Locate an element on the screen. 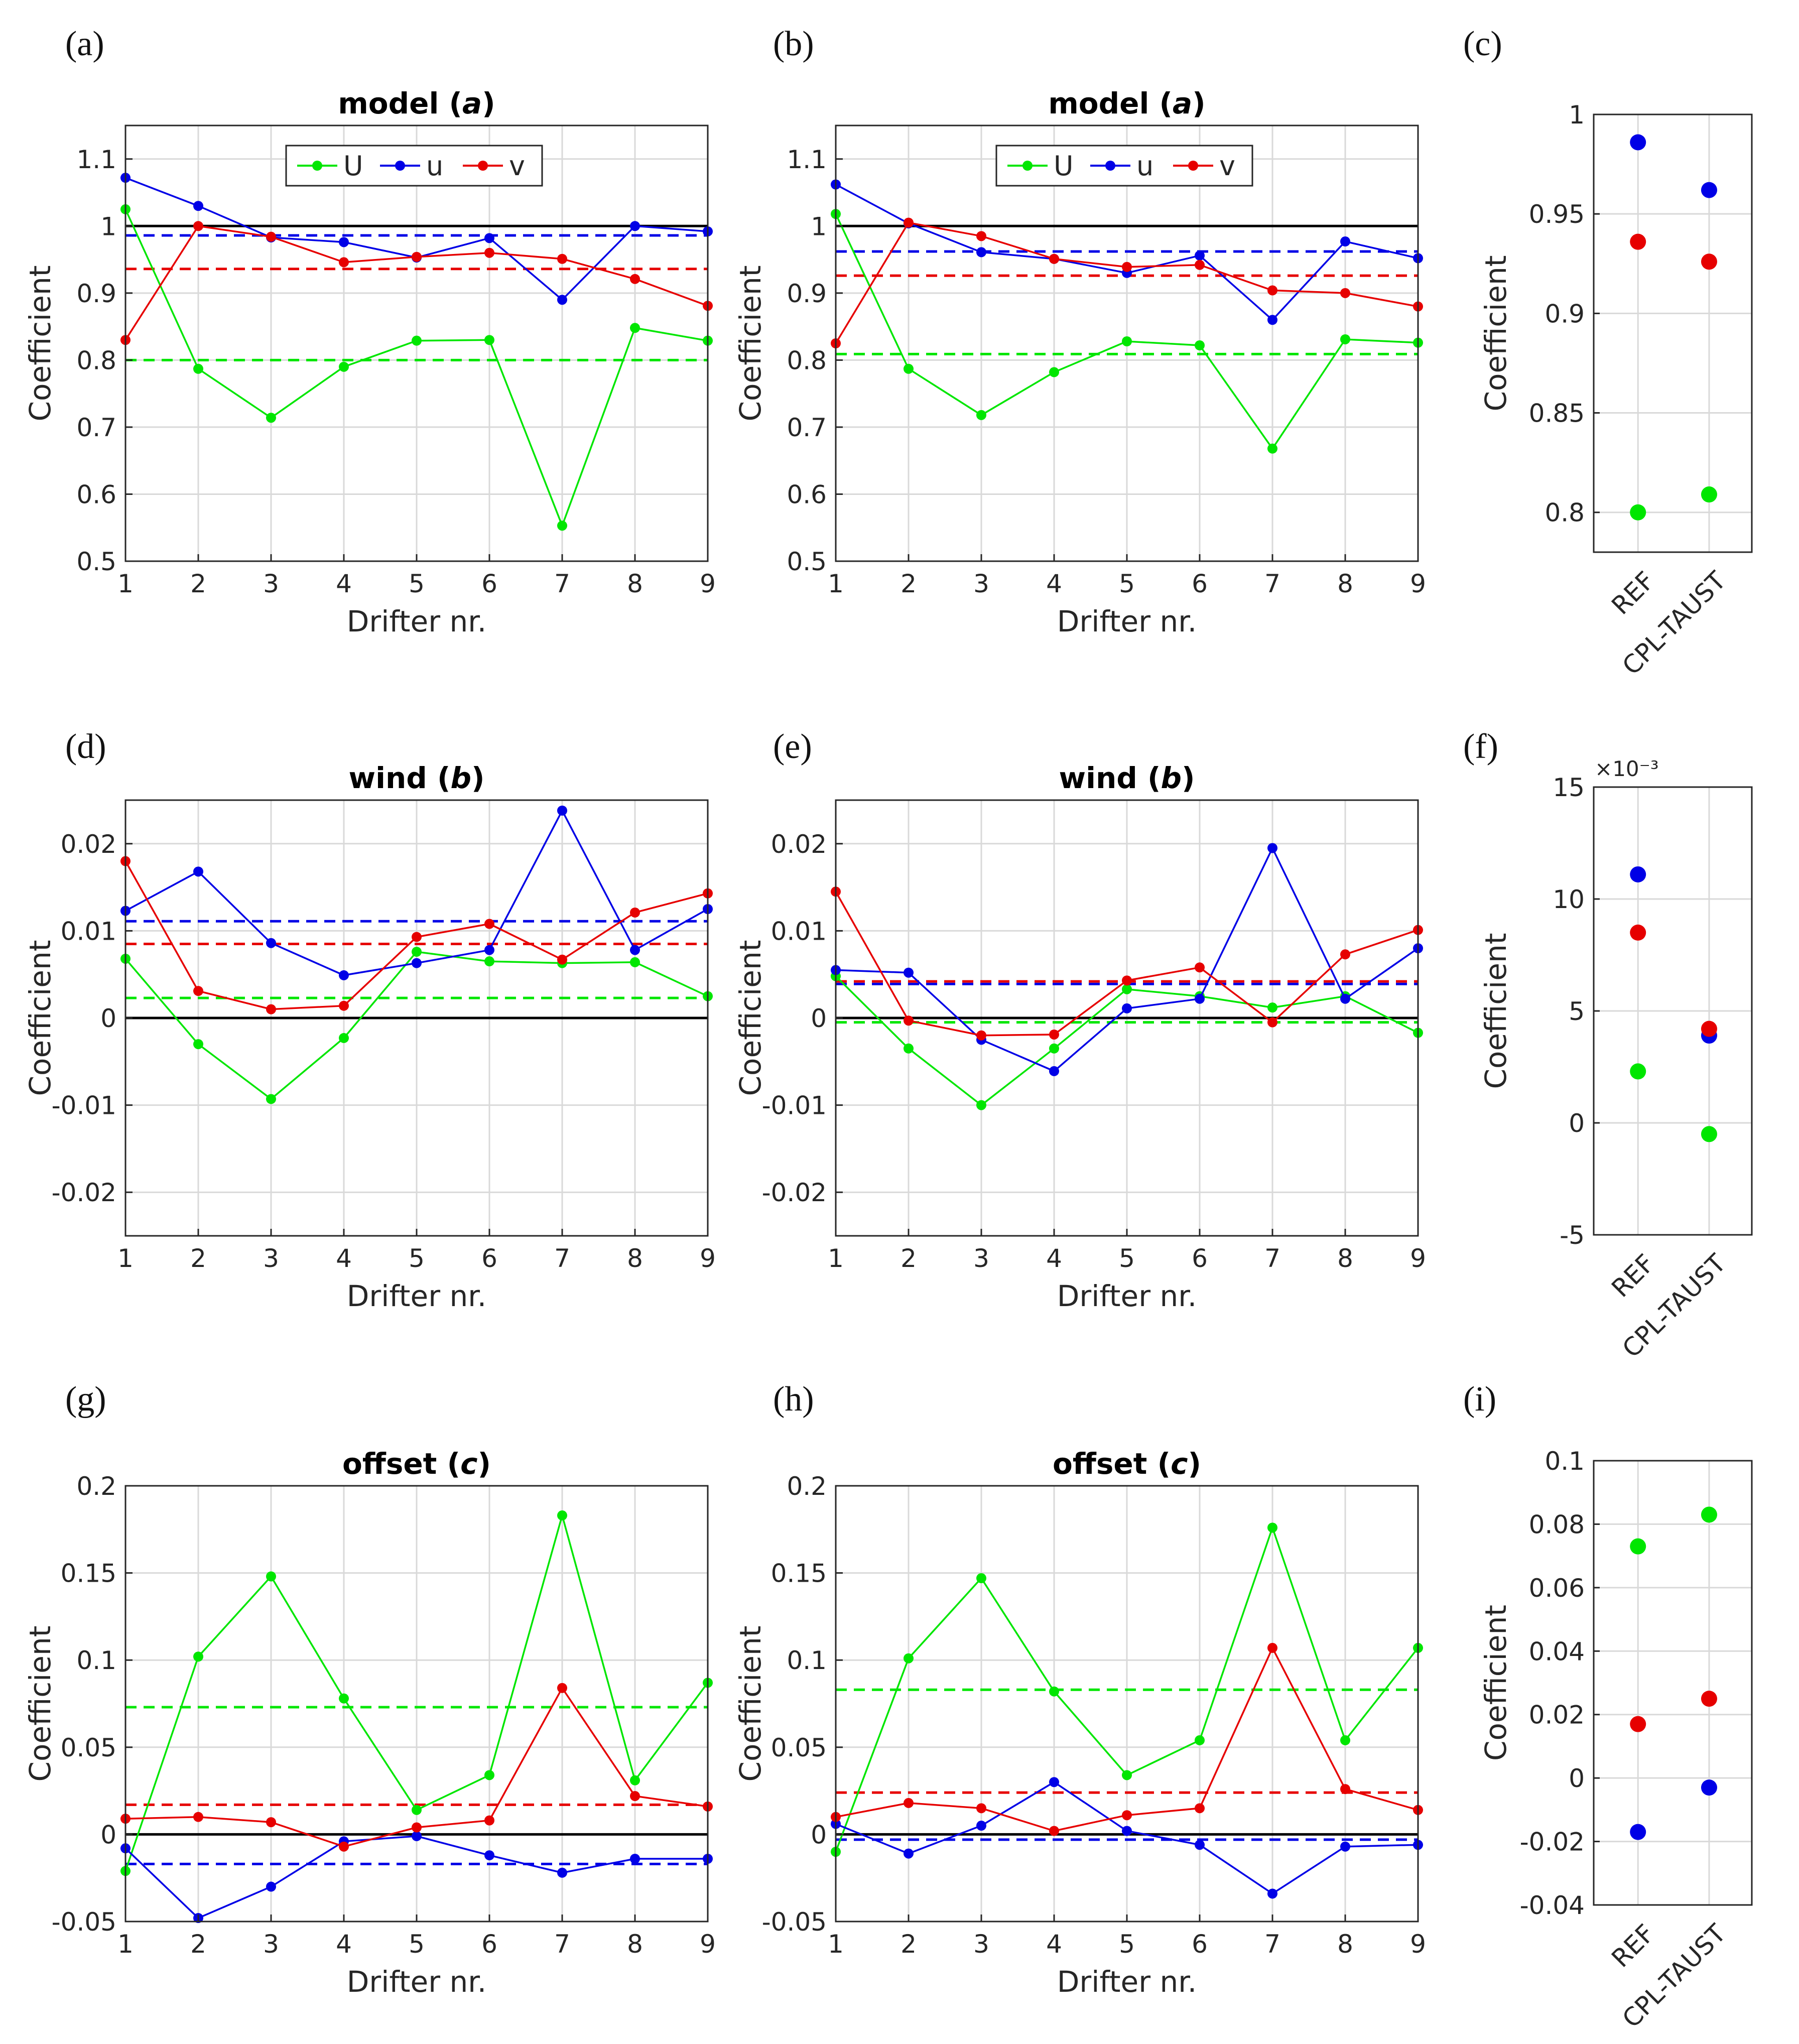 This screenshot has height=2044, width=1799. y-tick-label: 0.2 is located at coordinates (96, 1486).